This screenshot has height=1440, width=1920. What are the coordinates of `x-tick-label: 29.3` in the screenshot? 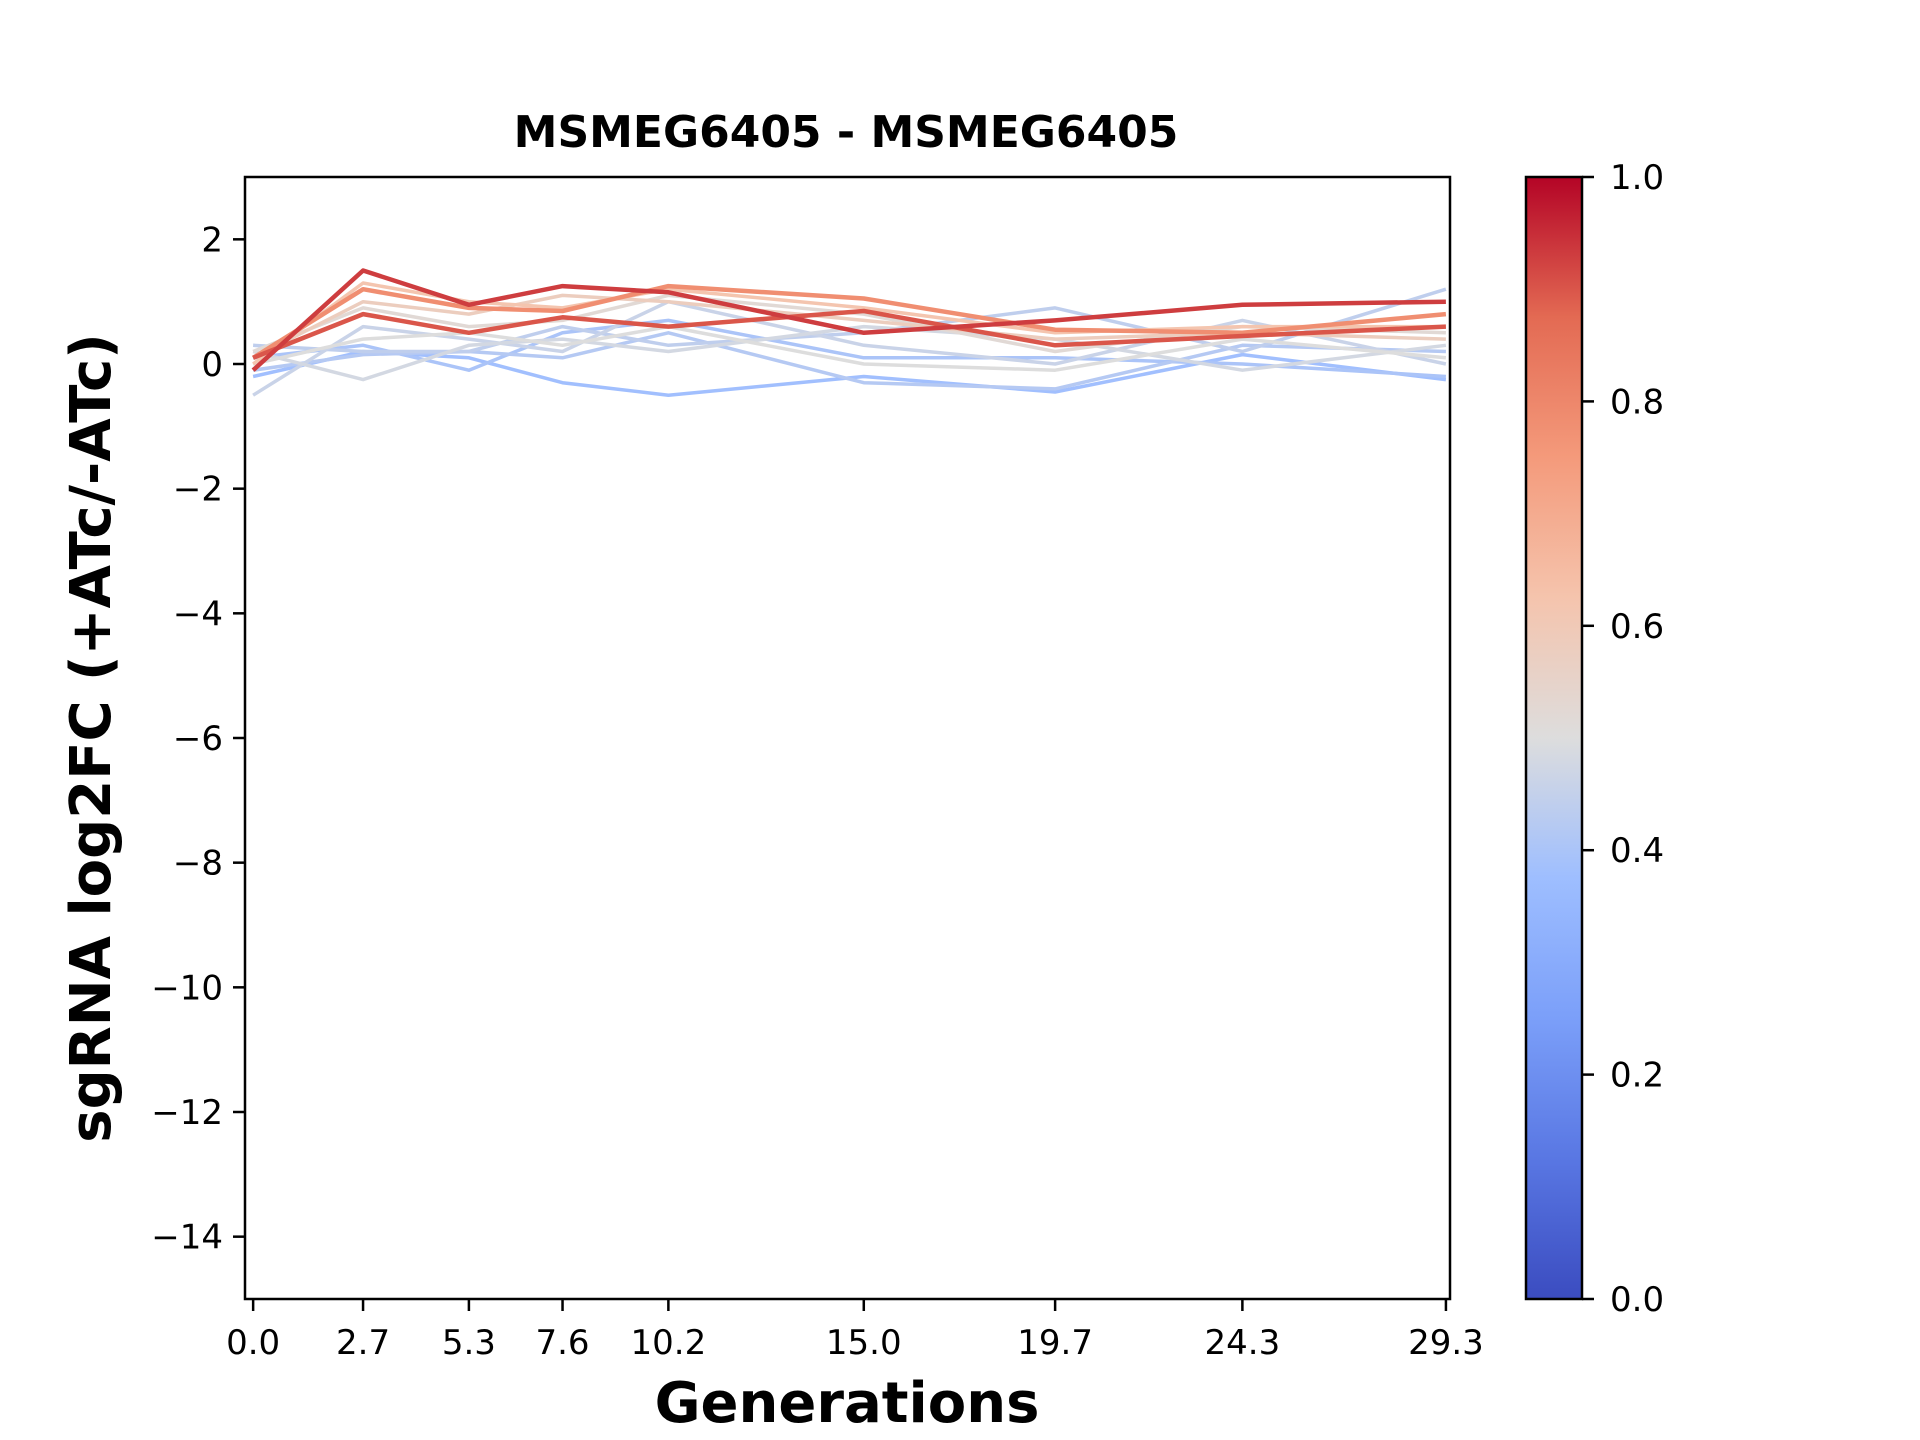 It's located at (1446, 1343).